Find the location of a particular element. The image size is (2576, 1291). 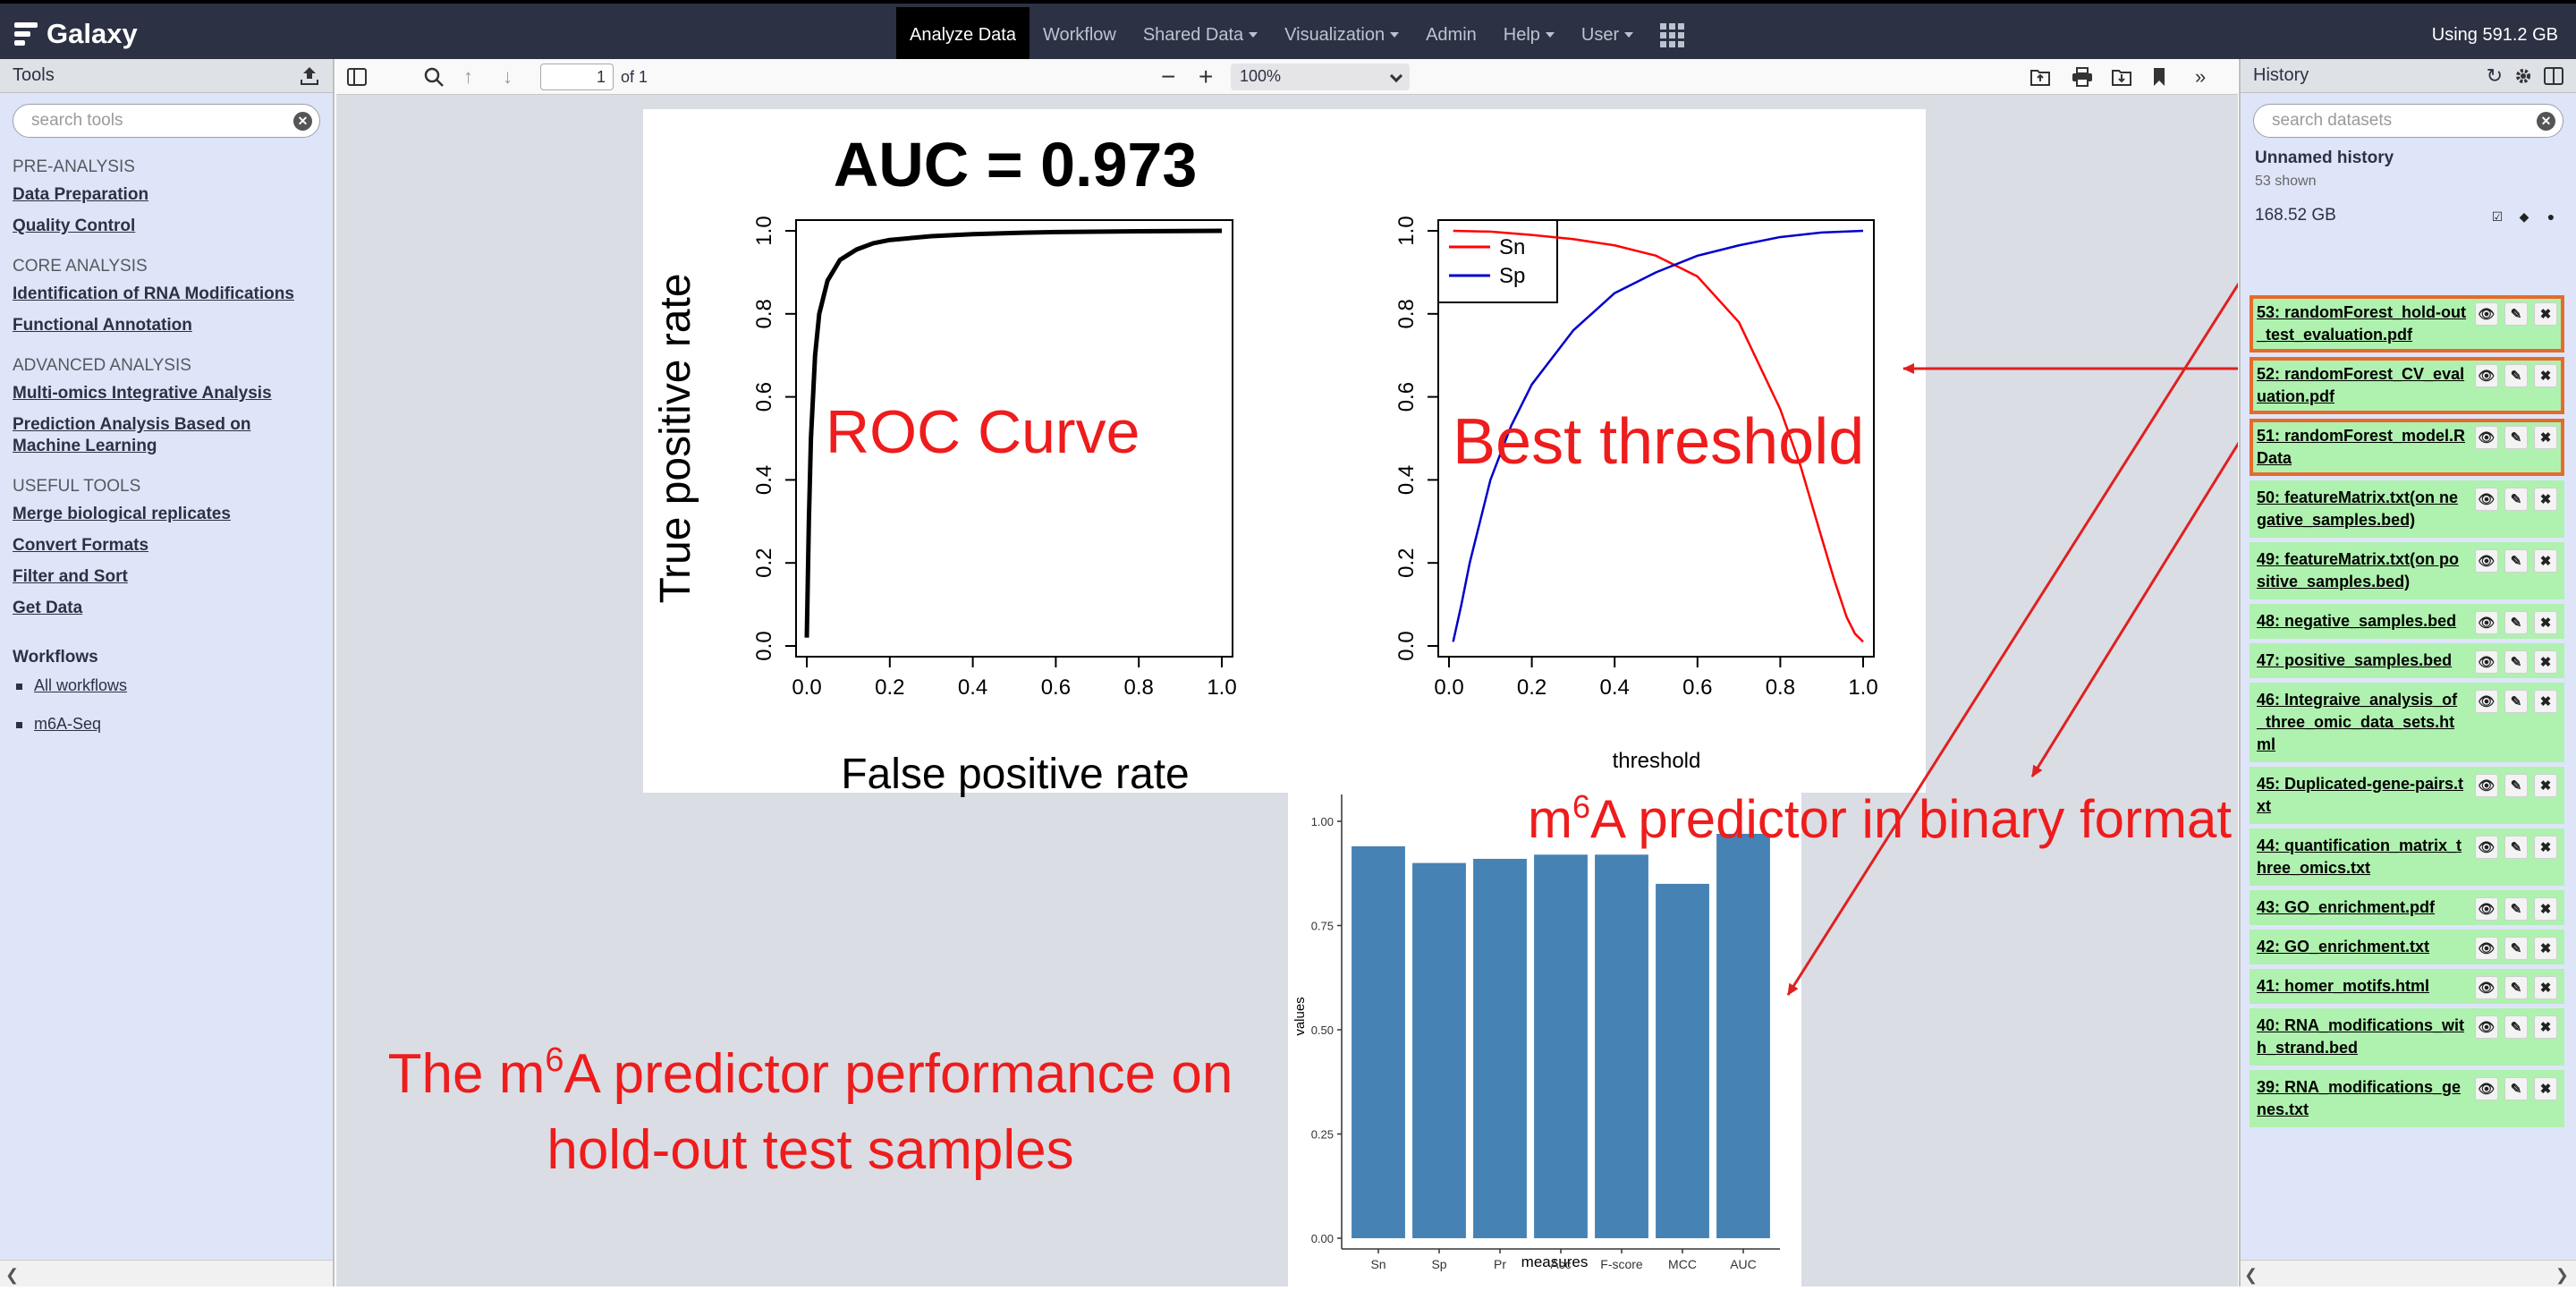

nav-item-admin: Admin is located at coordinates (1451, 35).